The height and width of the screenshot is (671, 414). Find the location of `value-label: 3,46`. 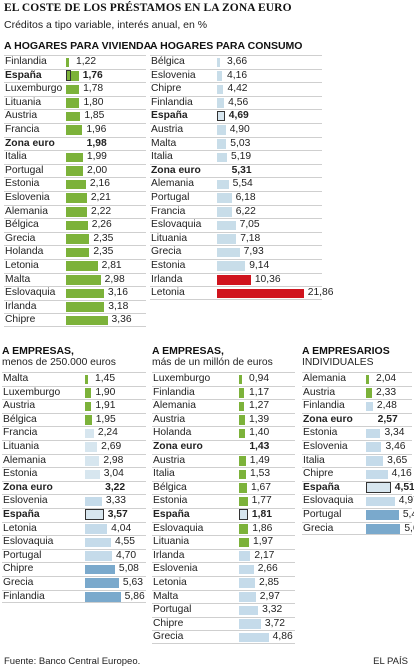

value-label: 3,46 is located at coordinates (395, 446).